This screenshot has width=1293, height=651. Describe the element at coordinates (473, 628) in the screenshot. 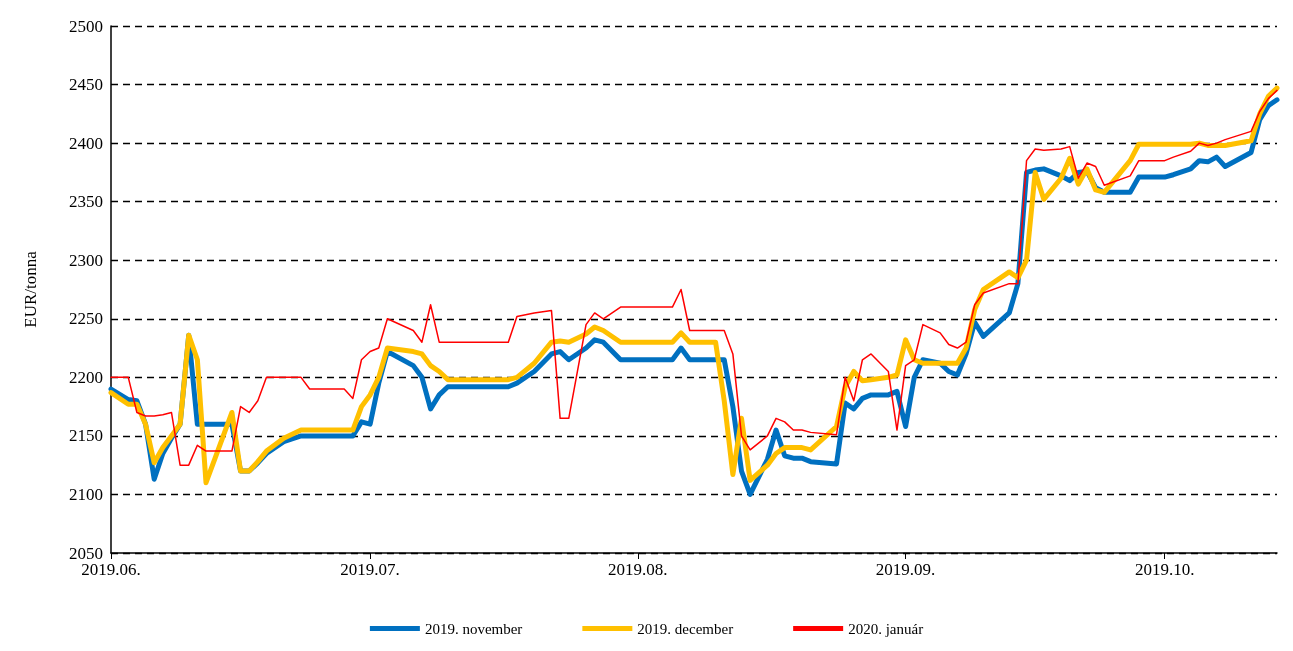

I see `legend-label: 2019. november` at that location.